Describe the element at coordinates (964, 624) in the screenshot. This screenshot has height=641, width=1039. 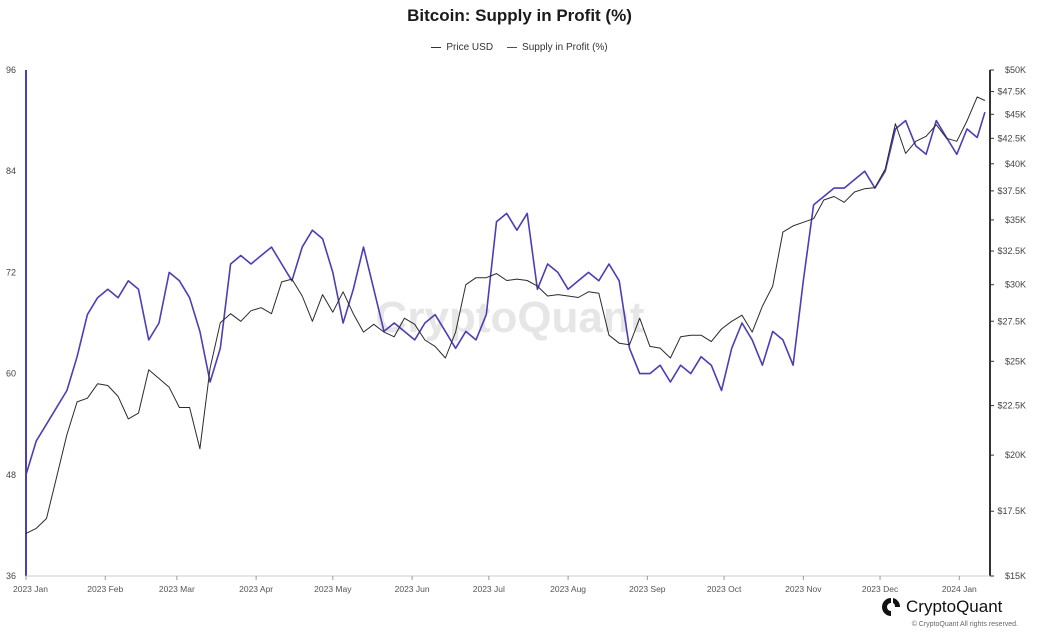
I see `copyright-text: © CryptoQuant All rights reserved.` at that location.